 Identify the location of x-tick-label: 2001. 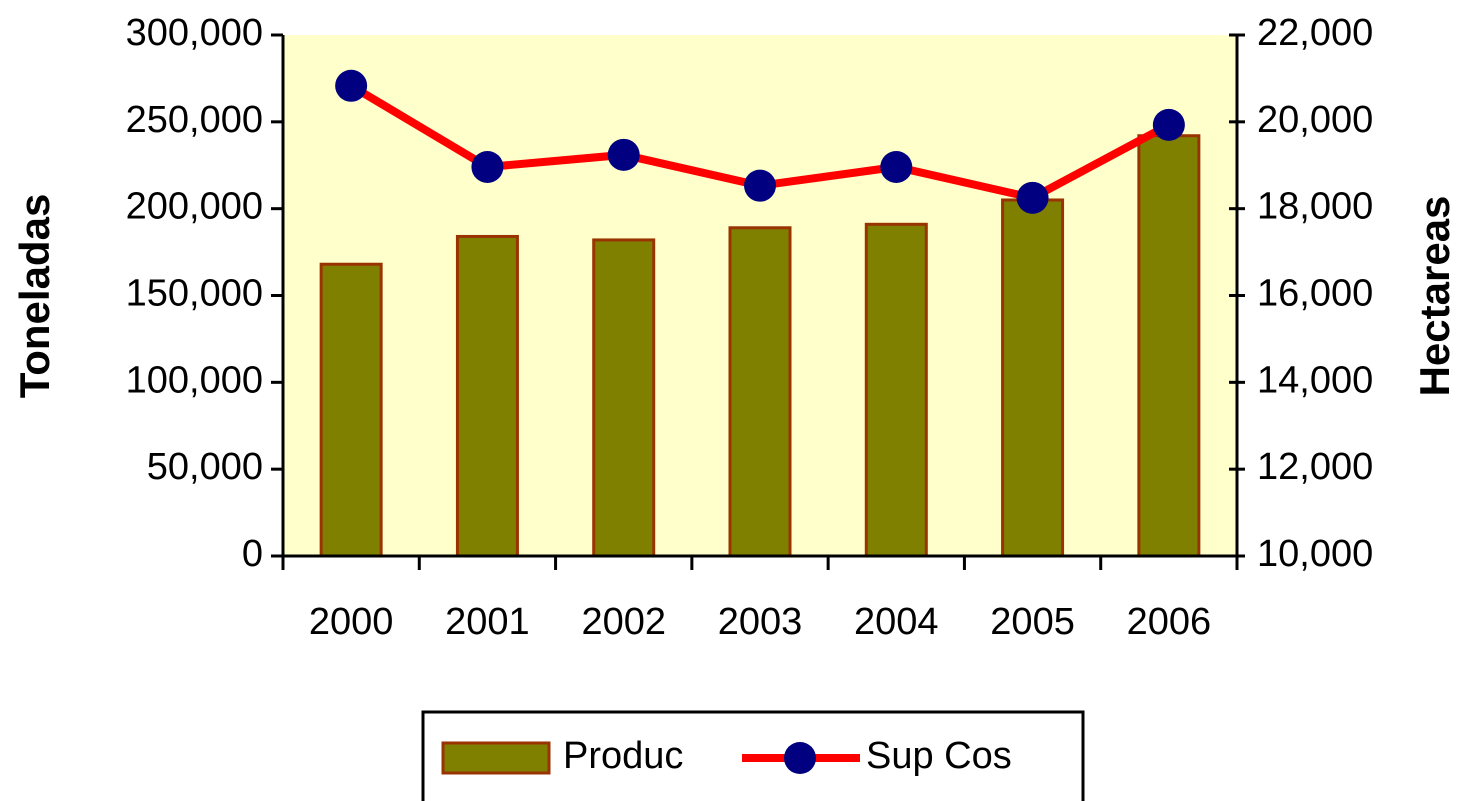
(487, 622).